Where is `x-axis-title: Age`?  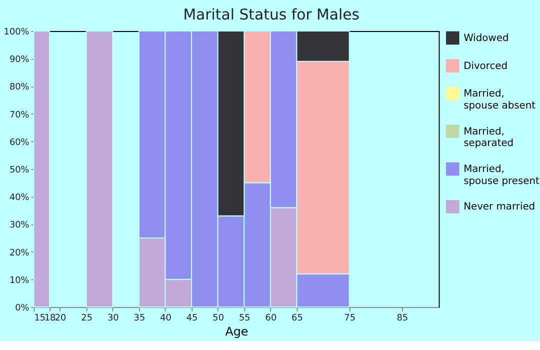
x-axis-title: Age is located at coordinates (236, 331).